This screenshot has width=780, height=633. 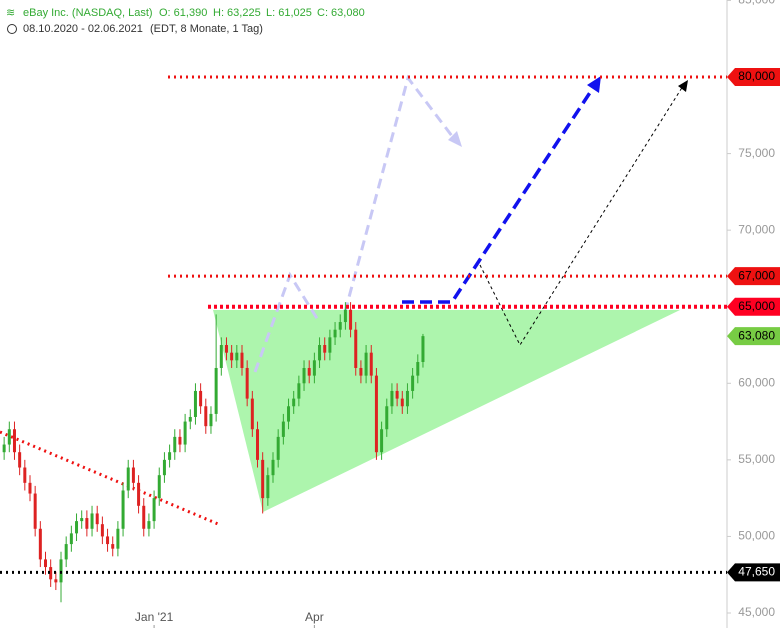 I want to click on x-tick-label: Jan '21, so click(x=154, y=617).